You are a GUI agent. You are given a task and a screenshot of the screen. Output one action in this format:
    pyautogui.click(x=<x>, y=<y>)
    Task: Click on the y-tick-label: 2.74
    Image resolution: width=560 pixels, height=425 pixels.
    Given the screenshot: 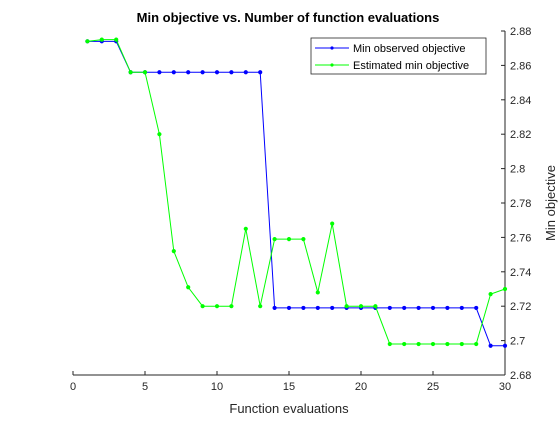 What is the action you would take?
    pyautogui.click(x=520, y=273)
    